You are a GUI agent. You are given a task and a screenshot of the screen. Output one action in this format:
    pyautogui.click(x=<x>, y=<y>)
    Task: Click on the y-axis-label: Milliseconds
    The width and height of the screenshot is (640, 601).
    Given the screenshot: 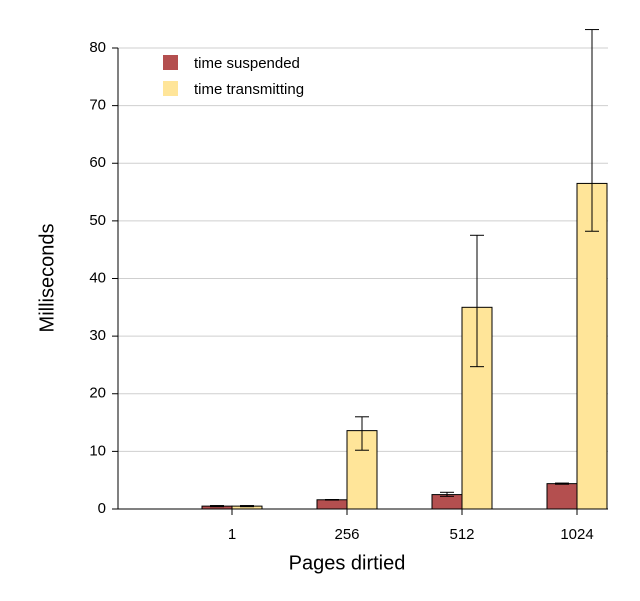 What is the action you would take?
    pyautogui.click(x=47, y=278)
    